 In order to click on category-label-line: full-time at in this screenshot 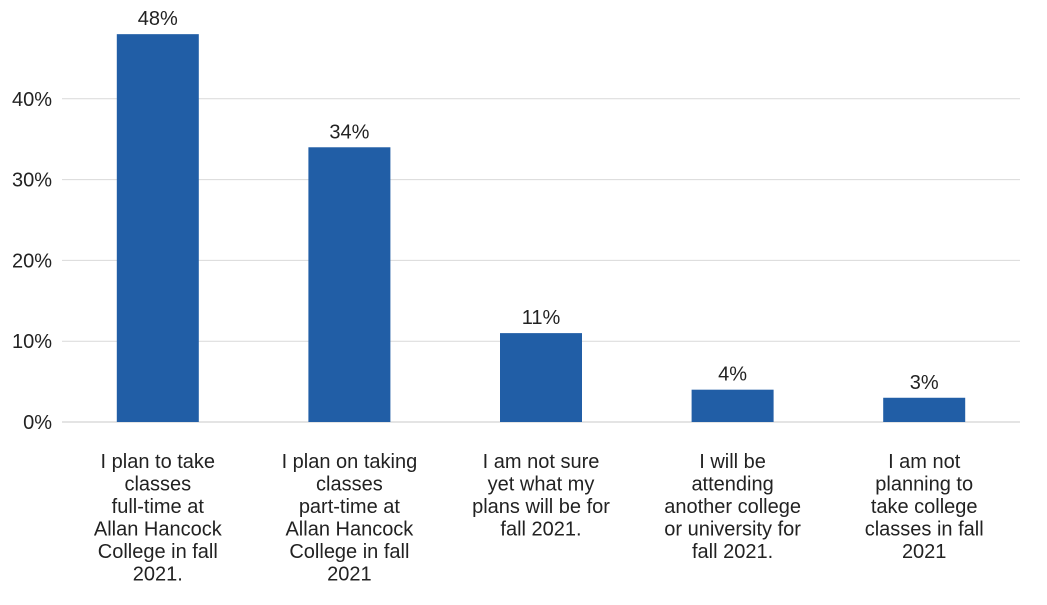, I will do `click(158, 507)`.